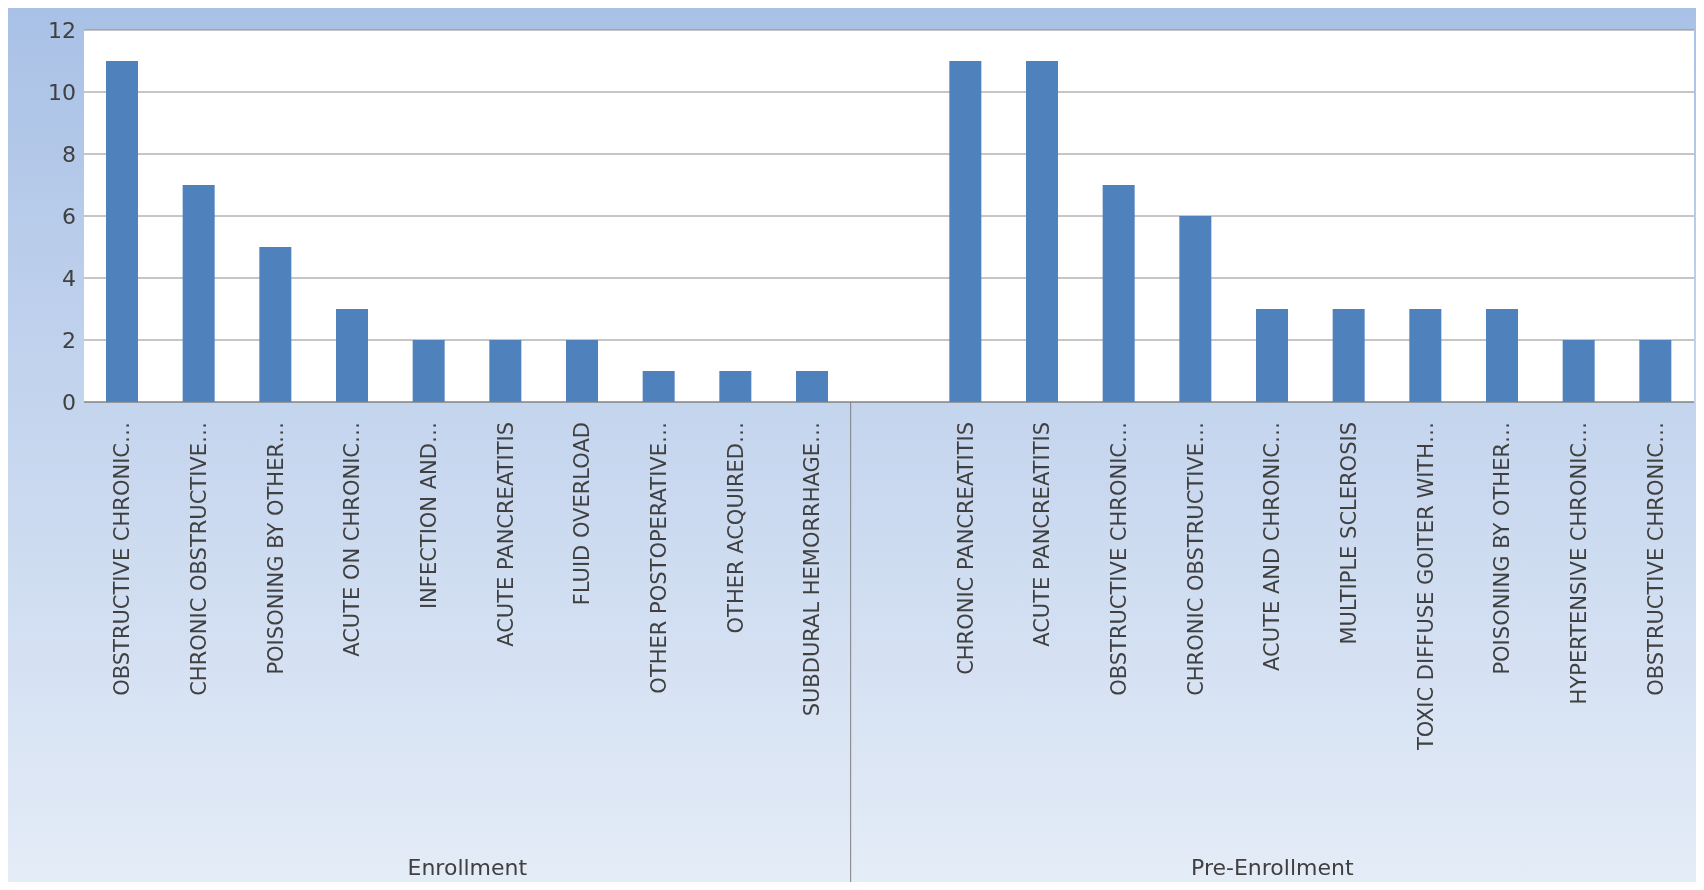  Describe the element at coordinates (69, 402) in the screenshot. I see `y-tick-label: 0` at that location.